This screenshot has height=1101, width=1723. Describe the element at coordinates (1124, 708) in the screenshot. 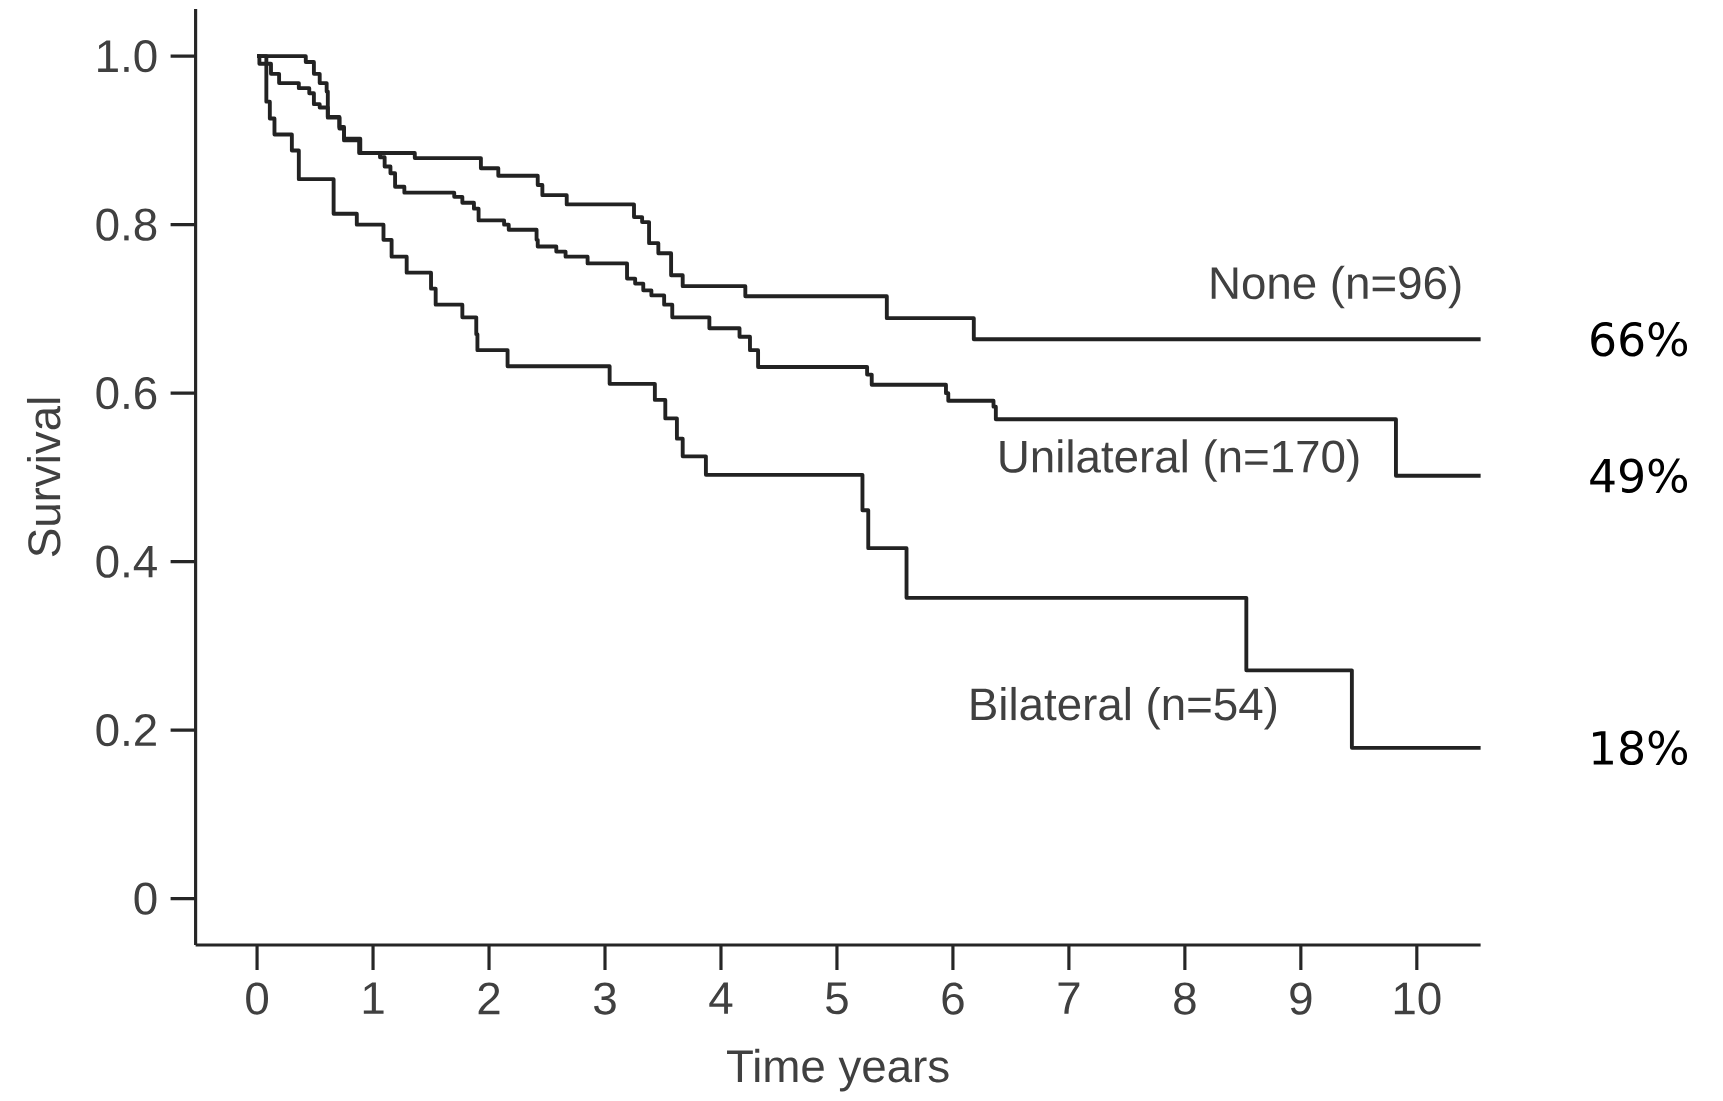

I see `series-label: Bilateral (n=54)` at that location.